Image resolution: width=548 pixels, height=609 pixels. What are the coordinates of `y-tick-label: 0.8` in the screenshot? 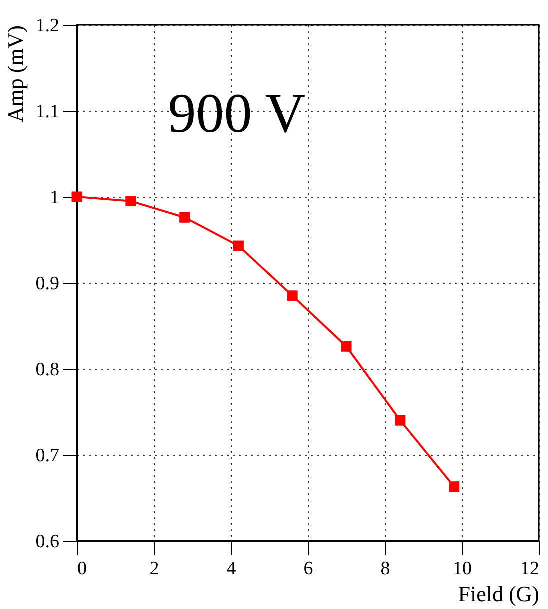 It's located at (48, 370).